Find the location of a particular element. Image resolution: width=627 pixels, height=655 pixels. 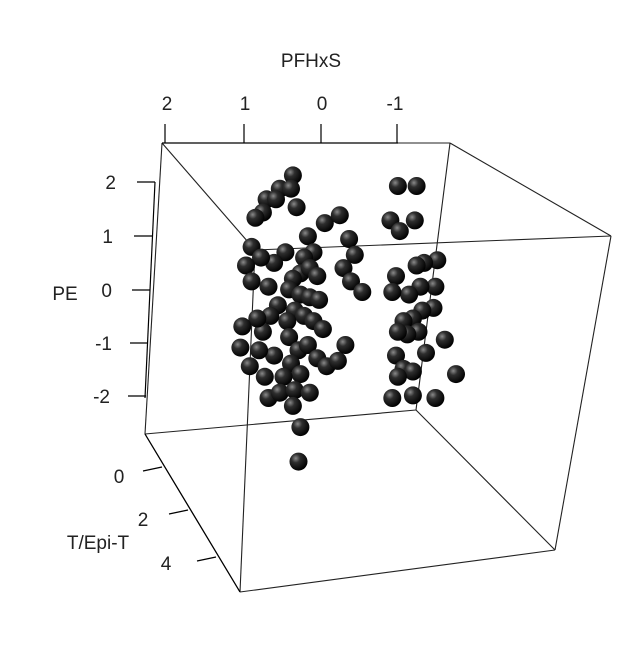

t-epi-t-tick-label-1: 2 is located at coordinates (143, 520).